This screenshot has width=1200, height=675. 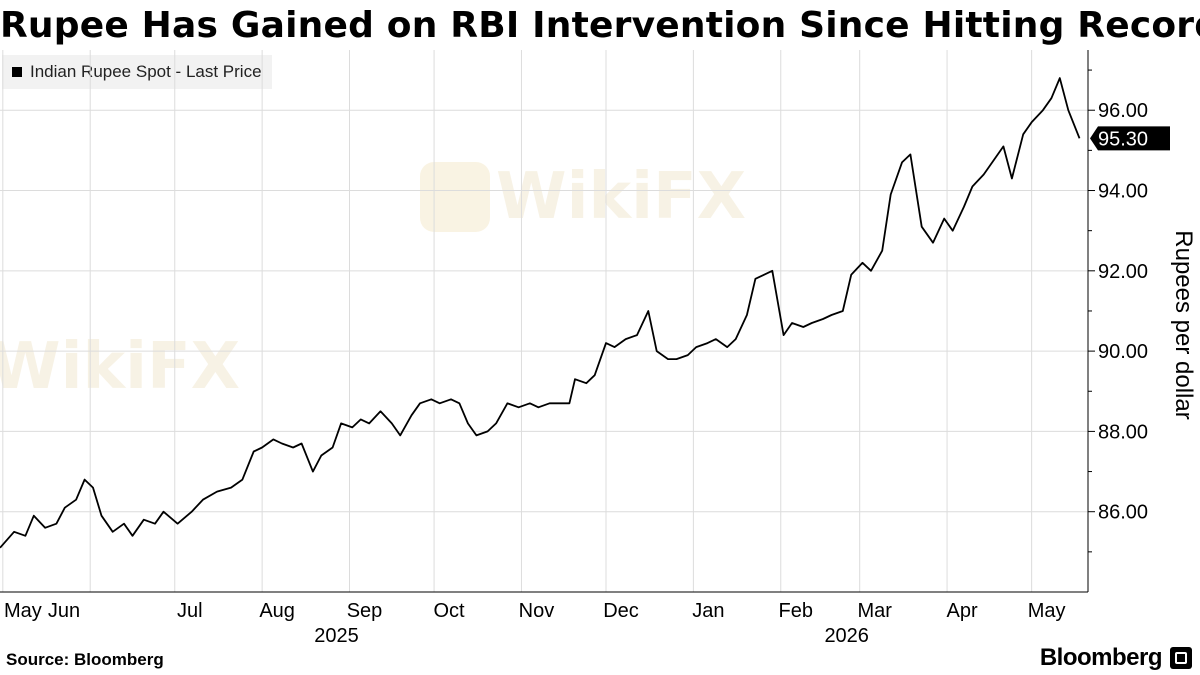 What do you see at coordinates (1123, 432) in the screenshot?
I see `y-tick-label: 88.00` at bounding box center [1123, 432].